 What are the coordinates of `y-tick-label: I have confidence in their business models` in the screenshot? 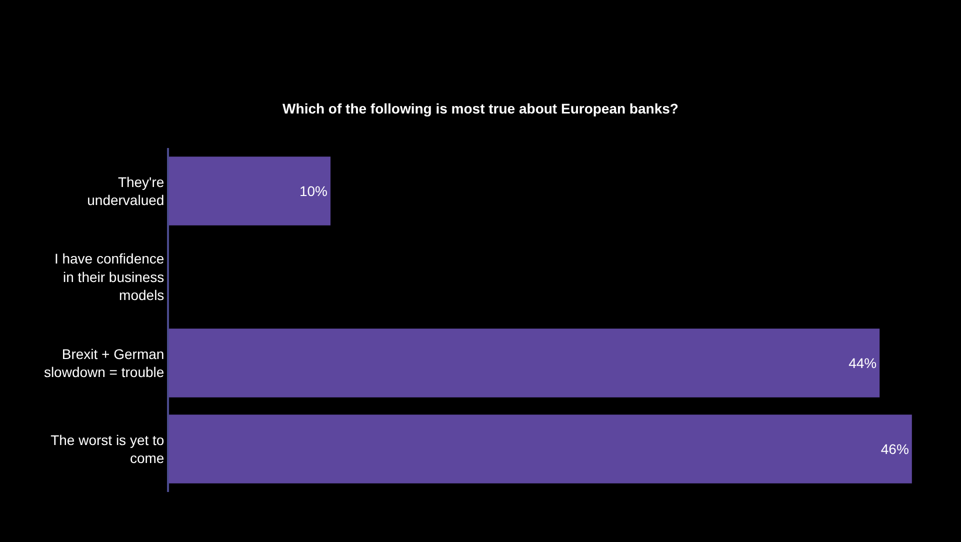 It's located at (109, 277).